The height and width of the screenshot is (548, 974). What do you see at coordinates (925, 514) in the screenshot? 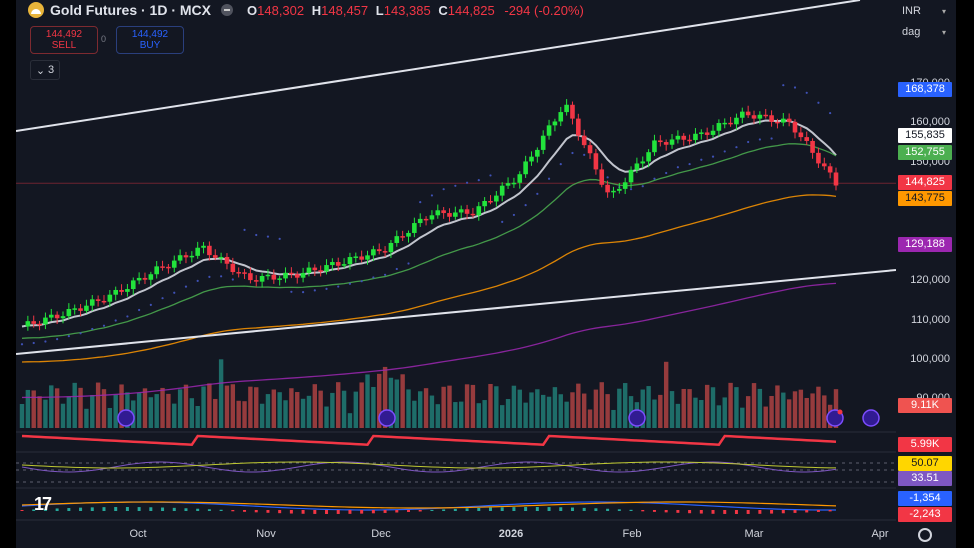
I see `price-tag: -2,243` at bounding box center [925, 514].